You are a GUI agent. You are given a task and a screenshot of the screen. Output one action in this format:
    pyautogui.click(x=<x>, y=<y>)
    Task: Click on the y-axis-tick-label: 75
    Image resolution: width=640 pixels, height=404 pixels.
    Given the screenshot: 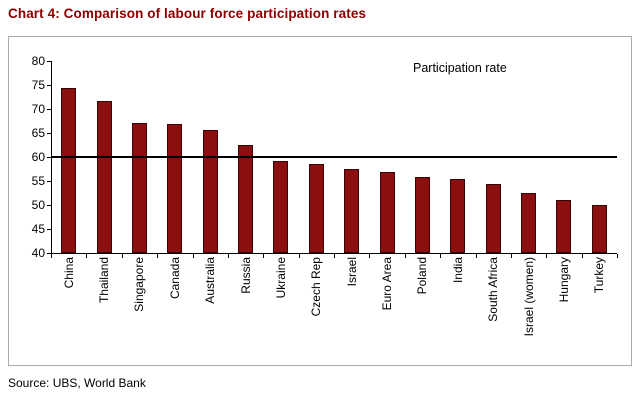 What is the action you would take?
    pyautogui.click(x=38, y=85)
    